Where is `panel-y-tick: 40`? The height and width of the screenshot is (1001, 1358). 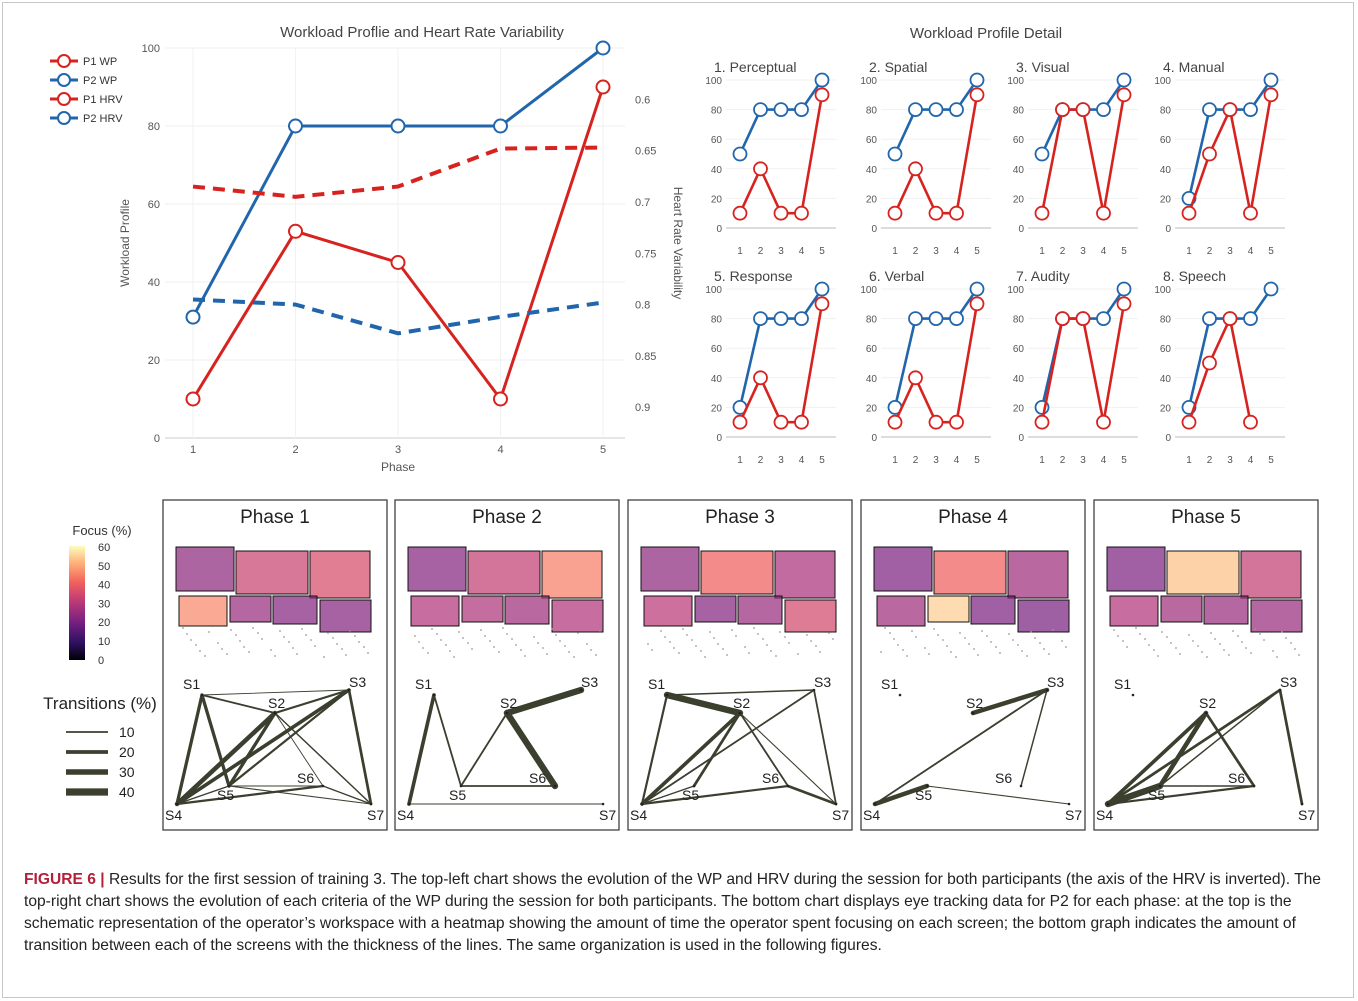
panel-y-tick: 40 is located at coordinates (1019, 170).